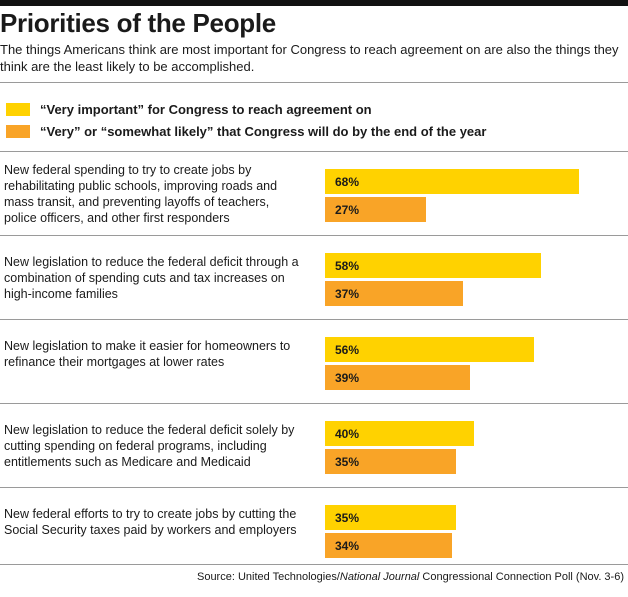 The width and height of the screenshot is (628, 597). I want to click on bar-value-label: 58%, so click(347, 265).